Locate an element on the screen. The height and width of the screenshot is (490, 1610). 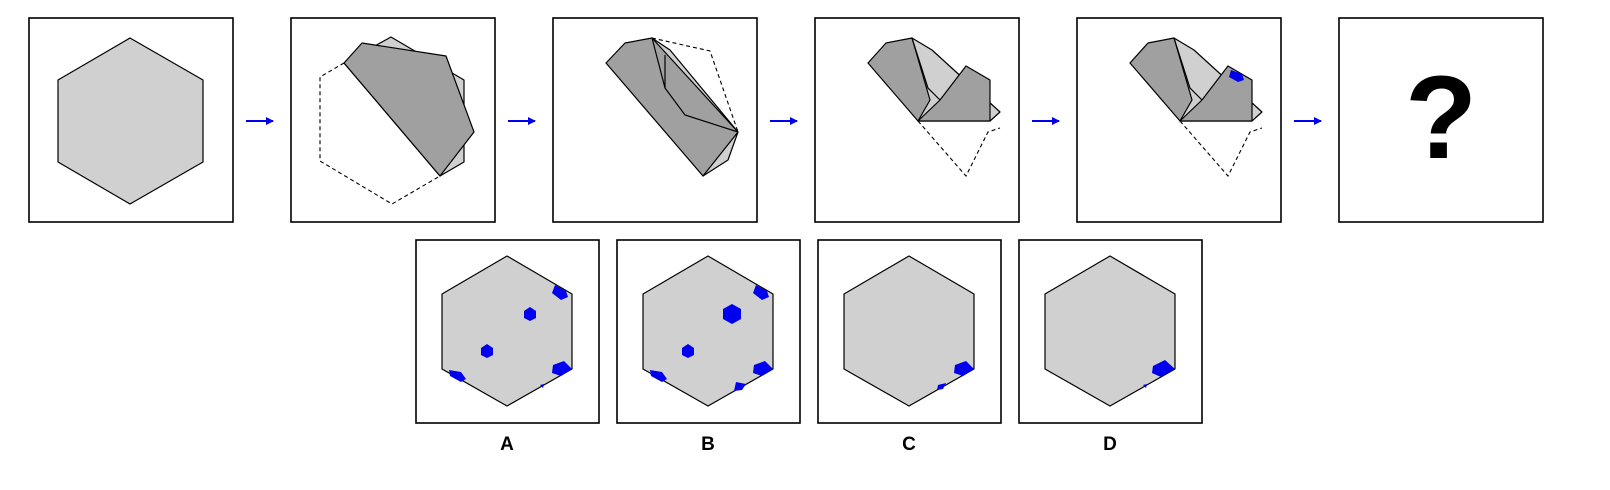
paper-hexagon is located at coordinates (130, 121).